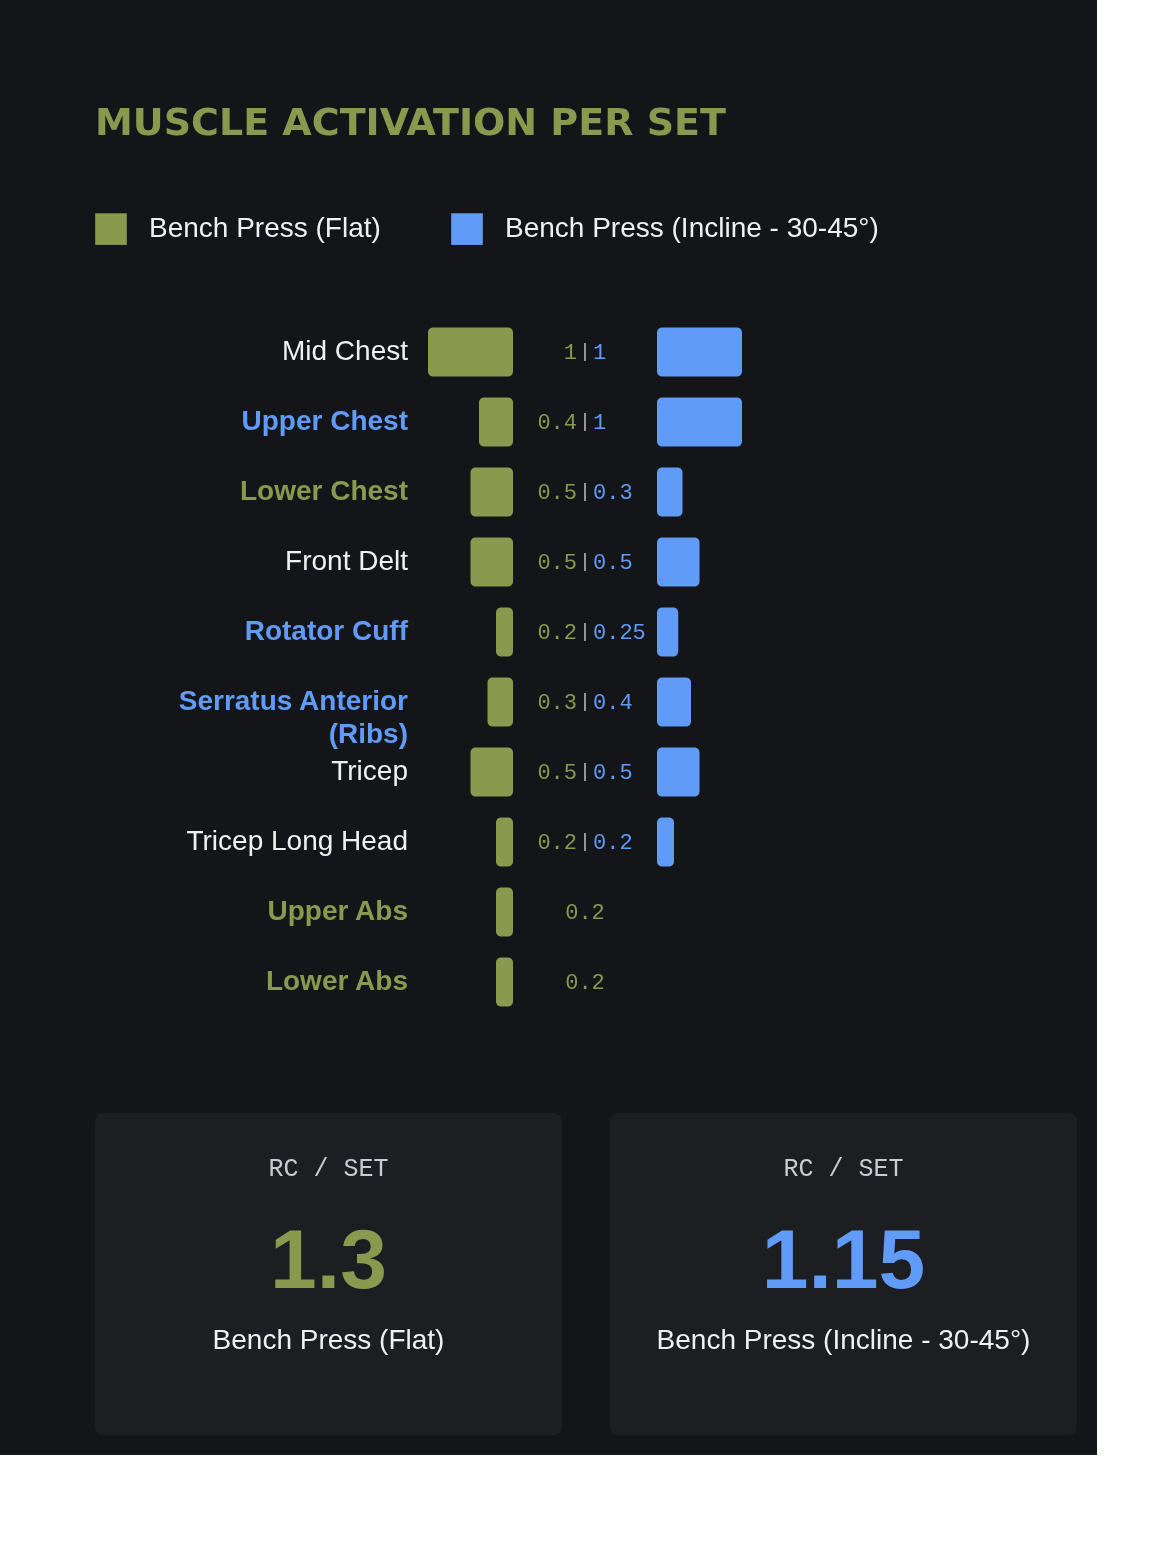  I want to click on y-tick-label: Mid Chest, so click(345, 350).